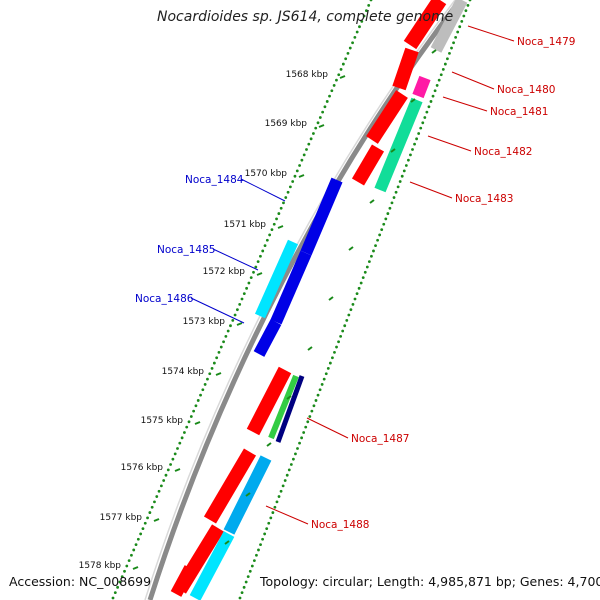 This screenshot has height=600, width=600. What do you see at coordinates (245, 225) in the screenshot?
I see `scale-tick-label: 1571 kbp` at bounding box center [245, 225].